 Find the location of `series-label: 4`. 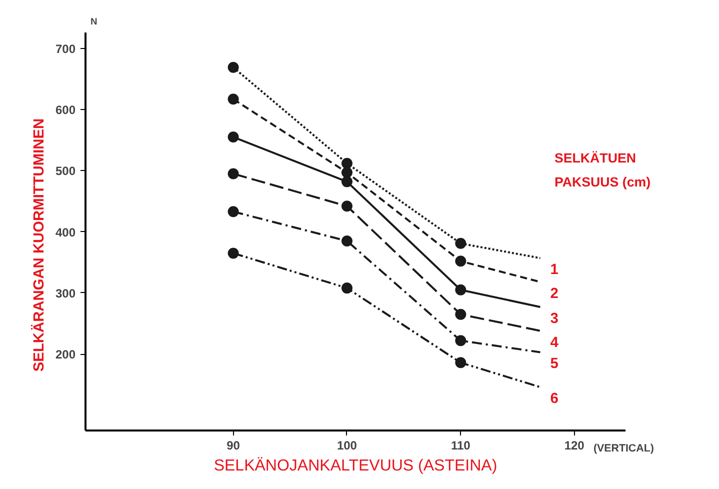

series-label: 4 is located at coordinates (555, 342).